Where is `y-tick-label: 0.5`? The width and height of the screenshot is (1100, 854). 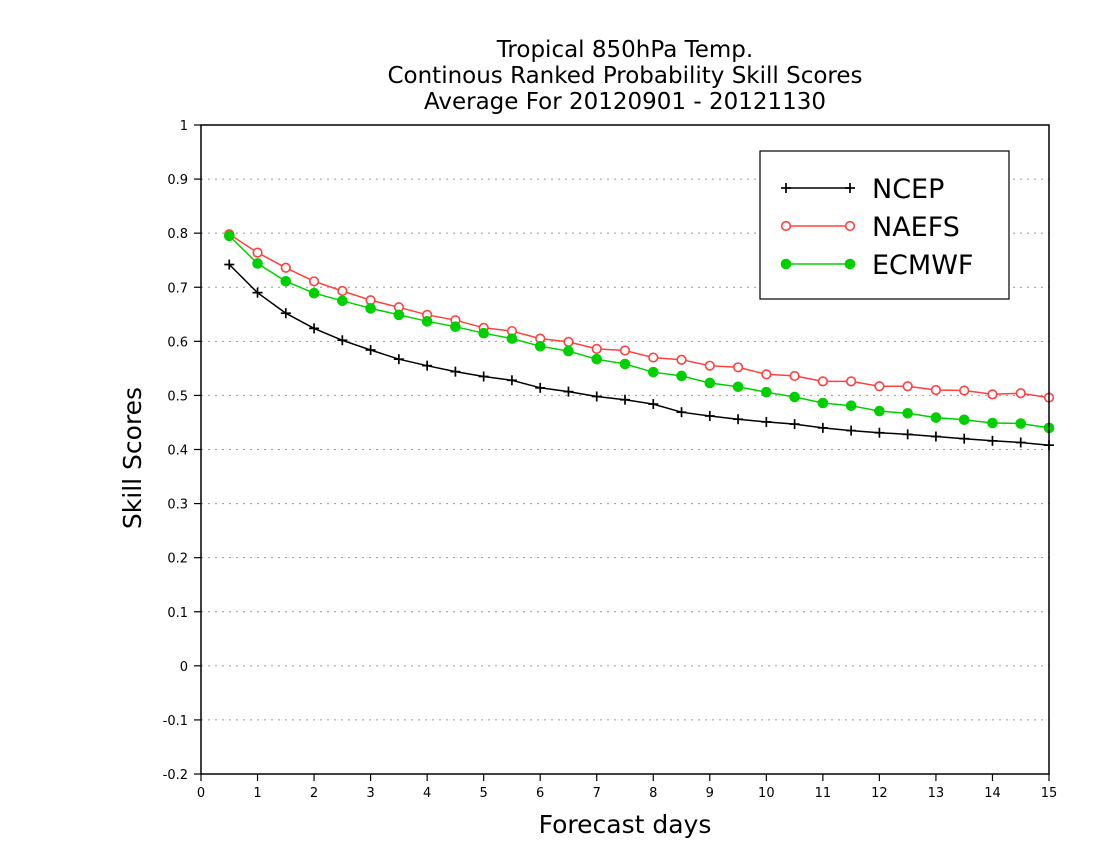 y-tick-label: 0.5 is located at coordinates (177, 396).